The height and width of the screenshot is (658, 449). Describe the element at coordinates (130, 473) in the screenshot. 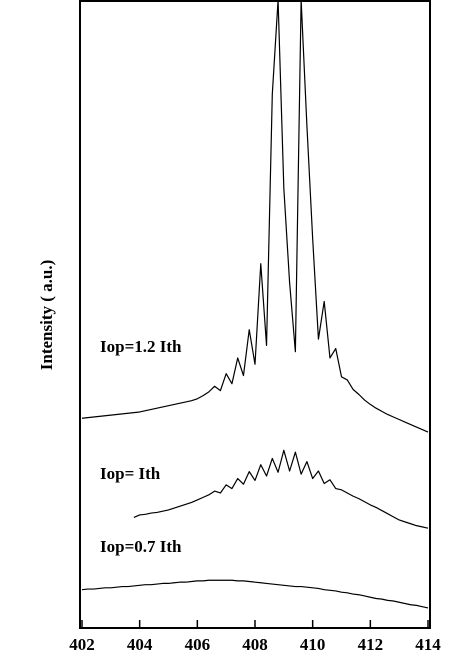

I see `series-label: Iop= Ith` at that location.